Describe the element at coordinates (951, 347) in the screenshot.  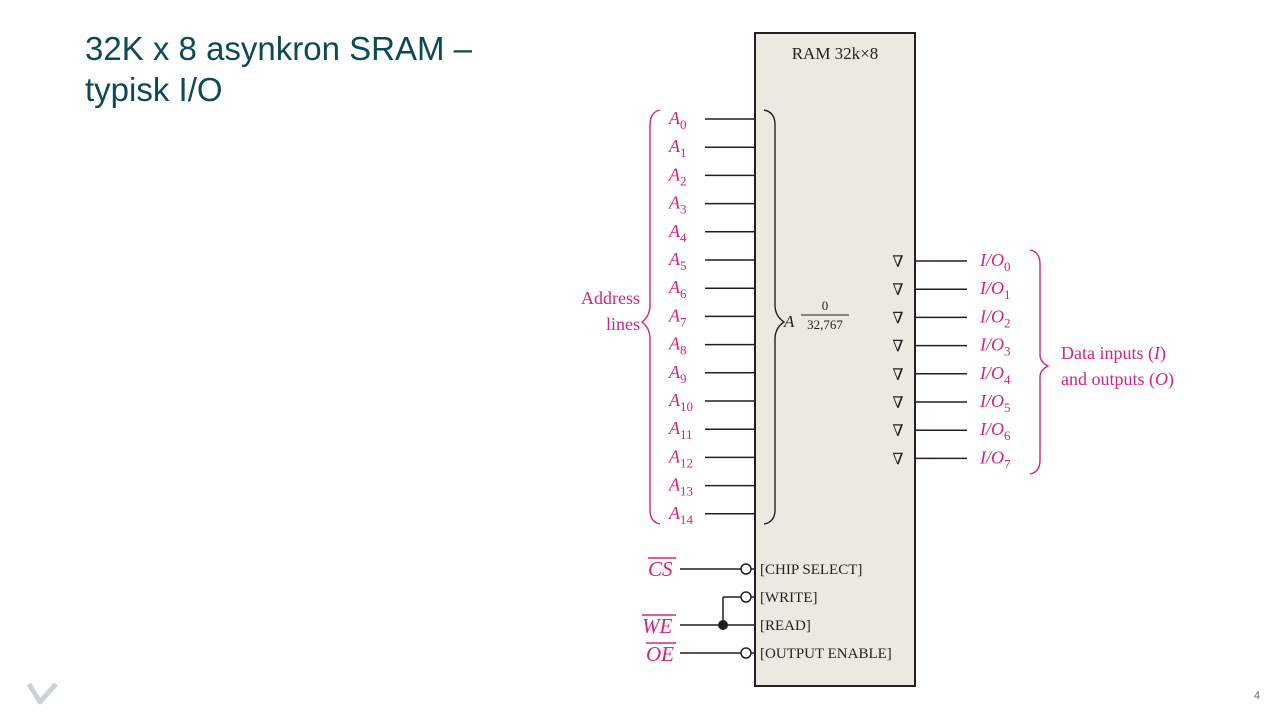
I see `io-pin: ∇ I/O3` at that location.